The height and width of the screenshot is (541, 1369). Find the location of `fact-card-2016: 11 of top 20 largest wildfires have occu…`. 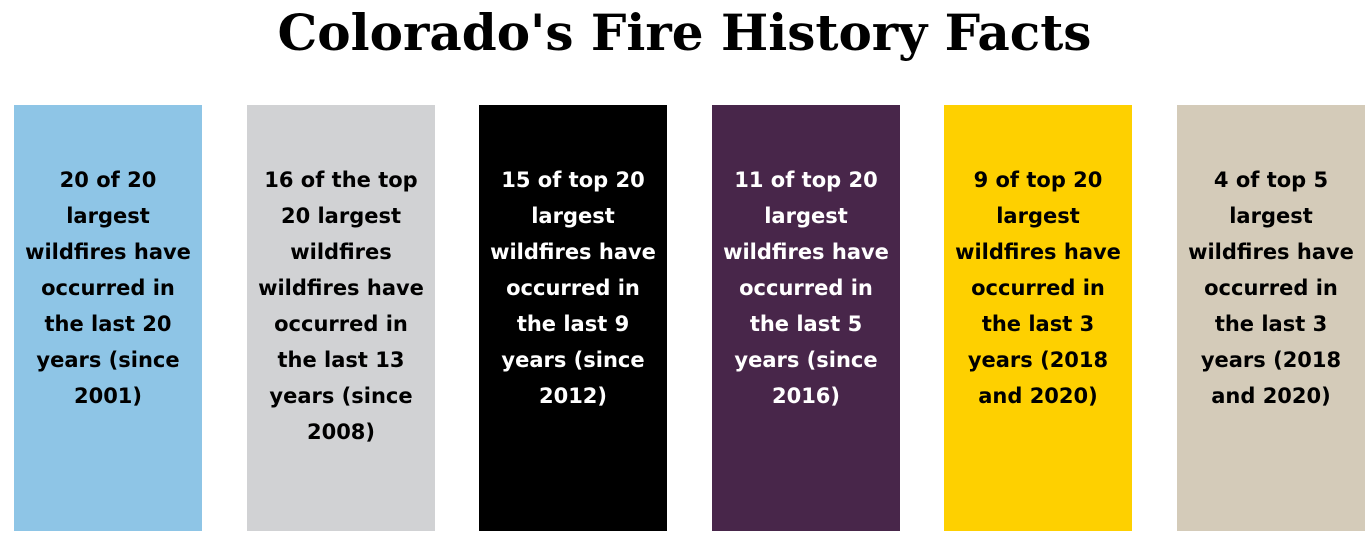

fact-card-2016: 11 of top 20 largest wildfires have occu… is located at coordinates (806, 318).